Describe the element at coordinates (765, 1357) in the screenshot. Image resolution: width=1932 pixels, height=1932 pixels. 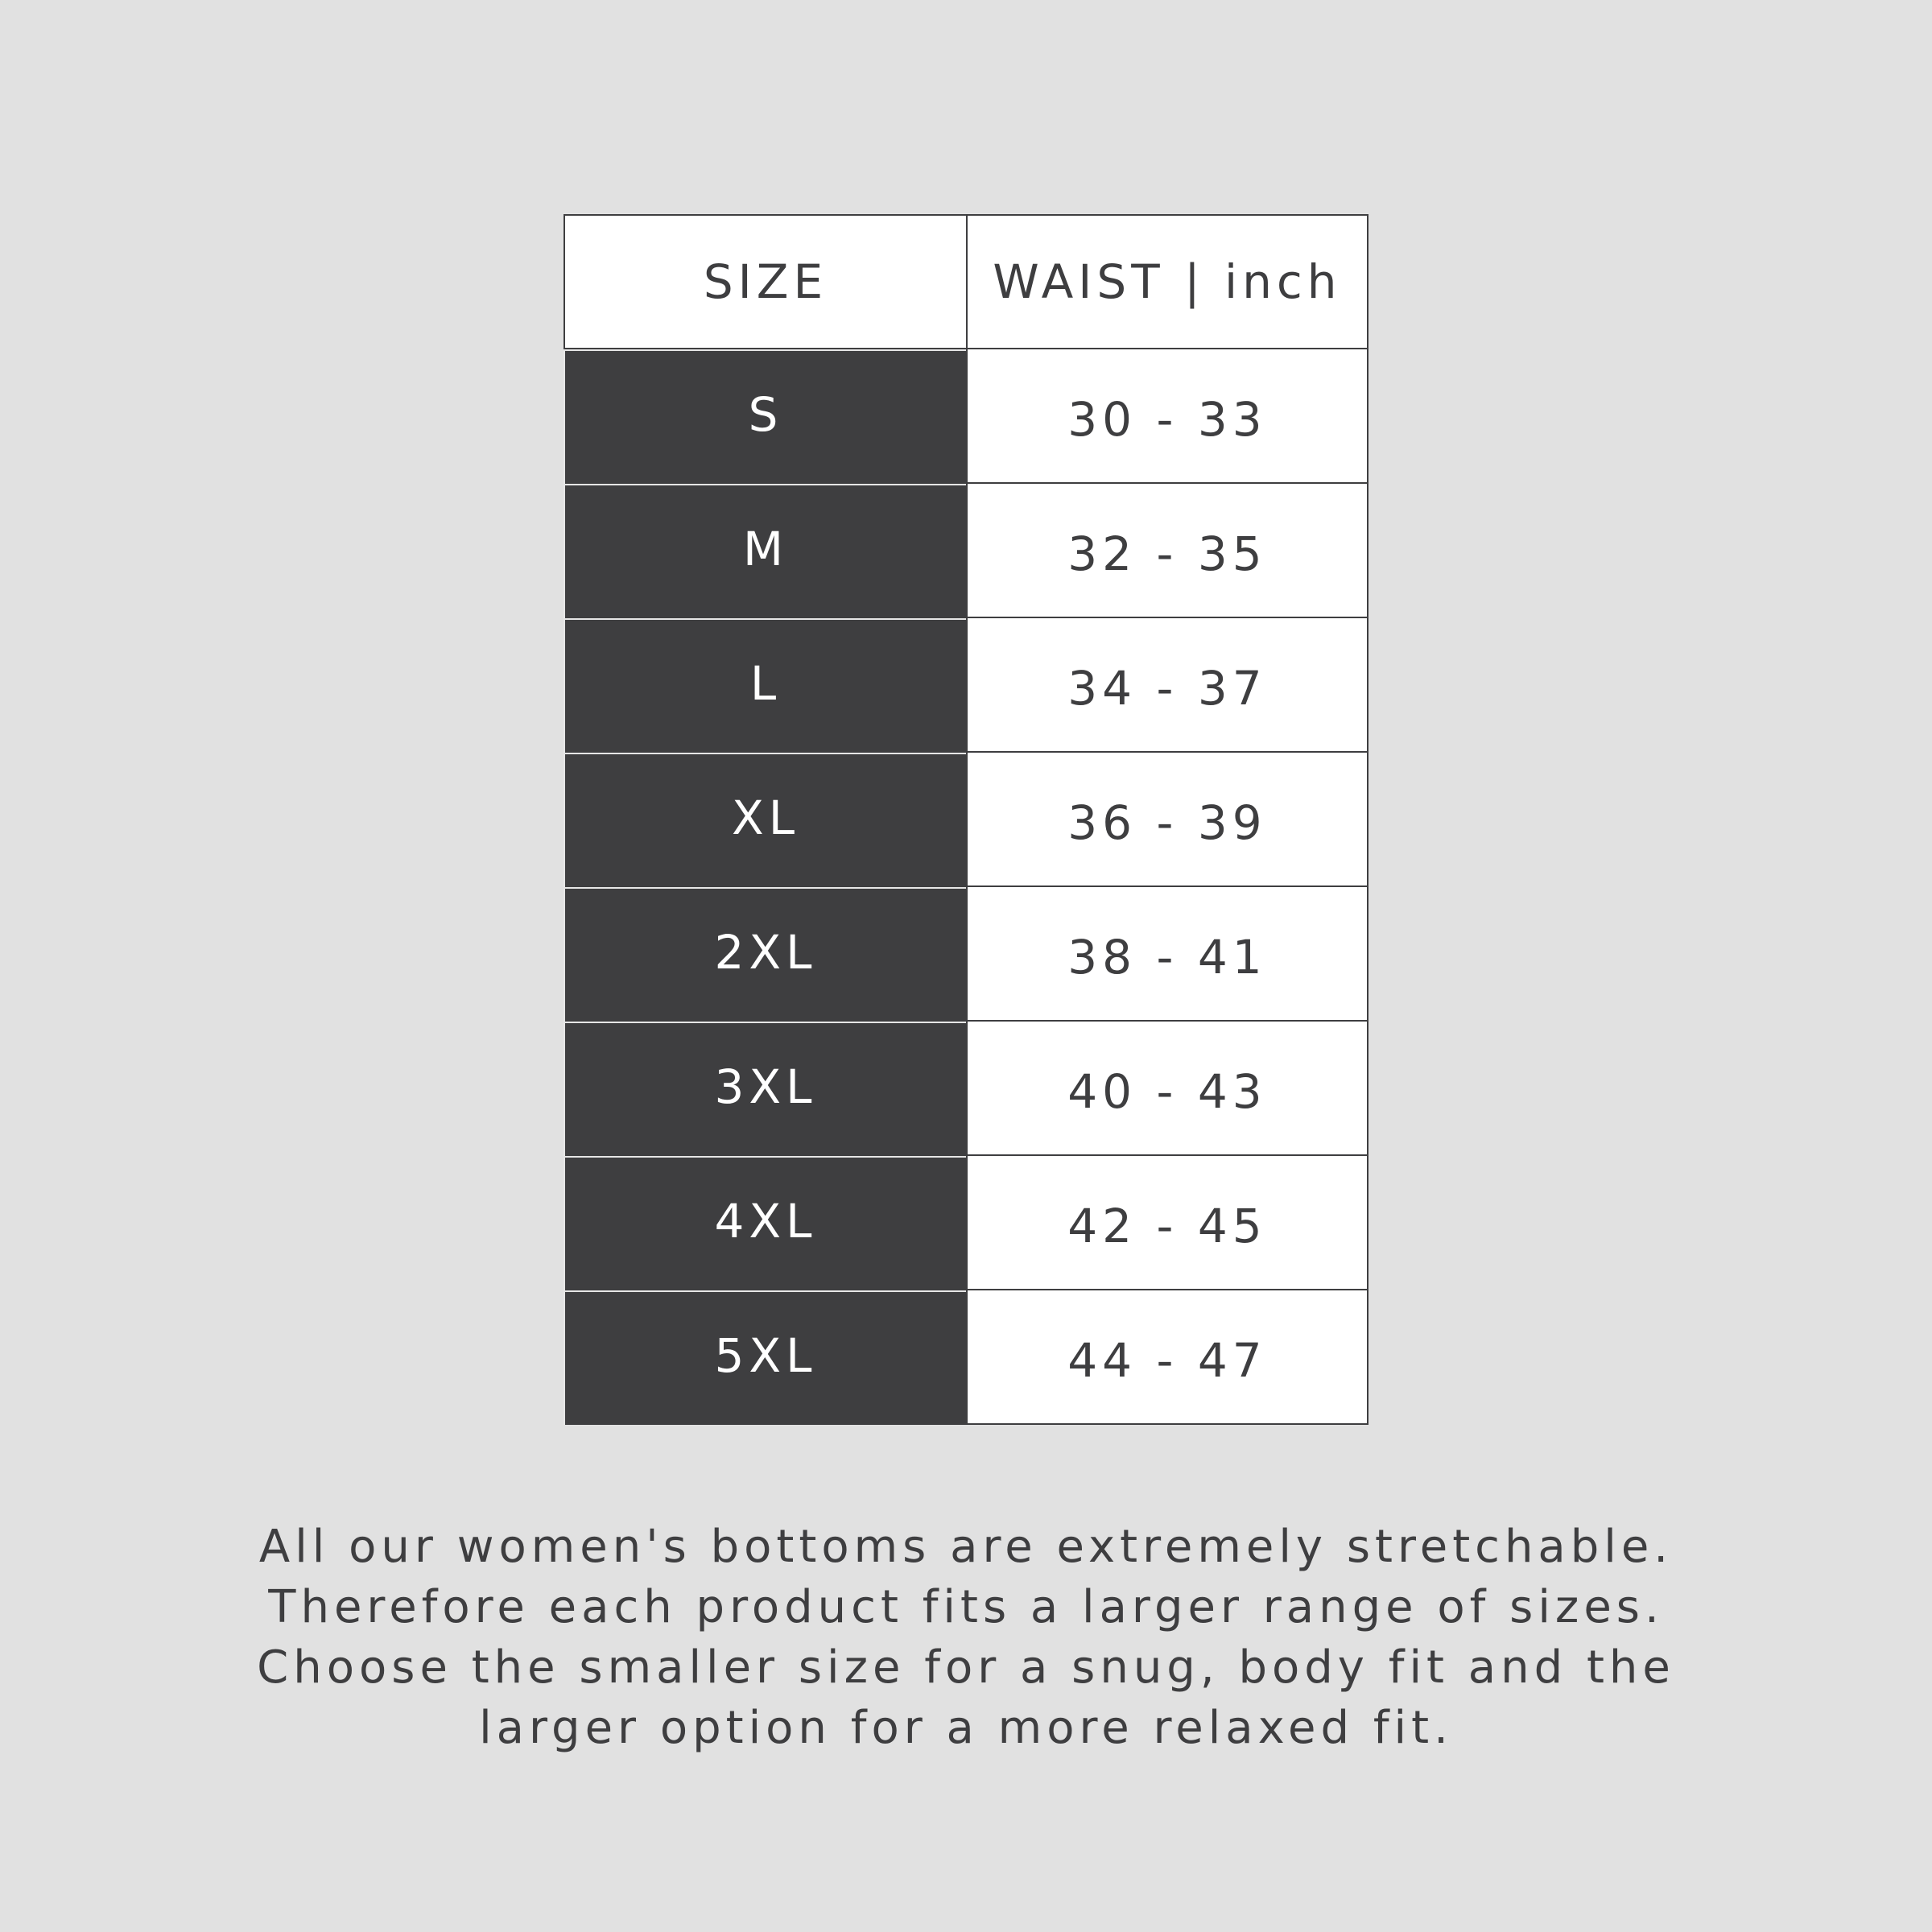
I see `size-cell: 5XL` at that location.